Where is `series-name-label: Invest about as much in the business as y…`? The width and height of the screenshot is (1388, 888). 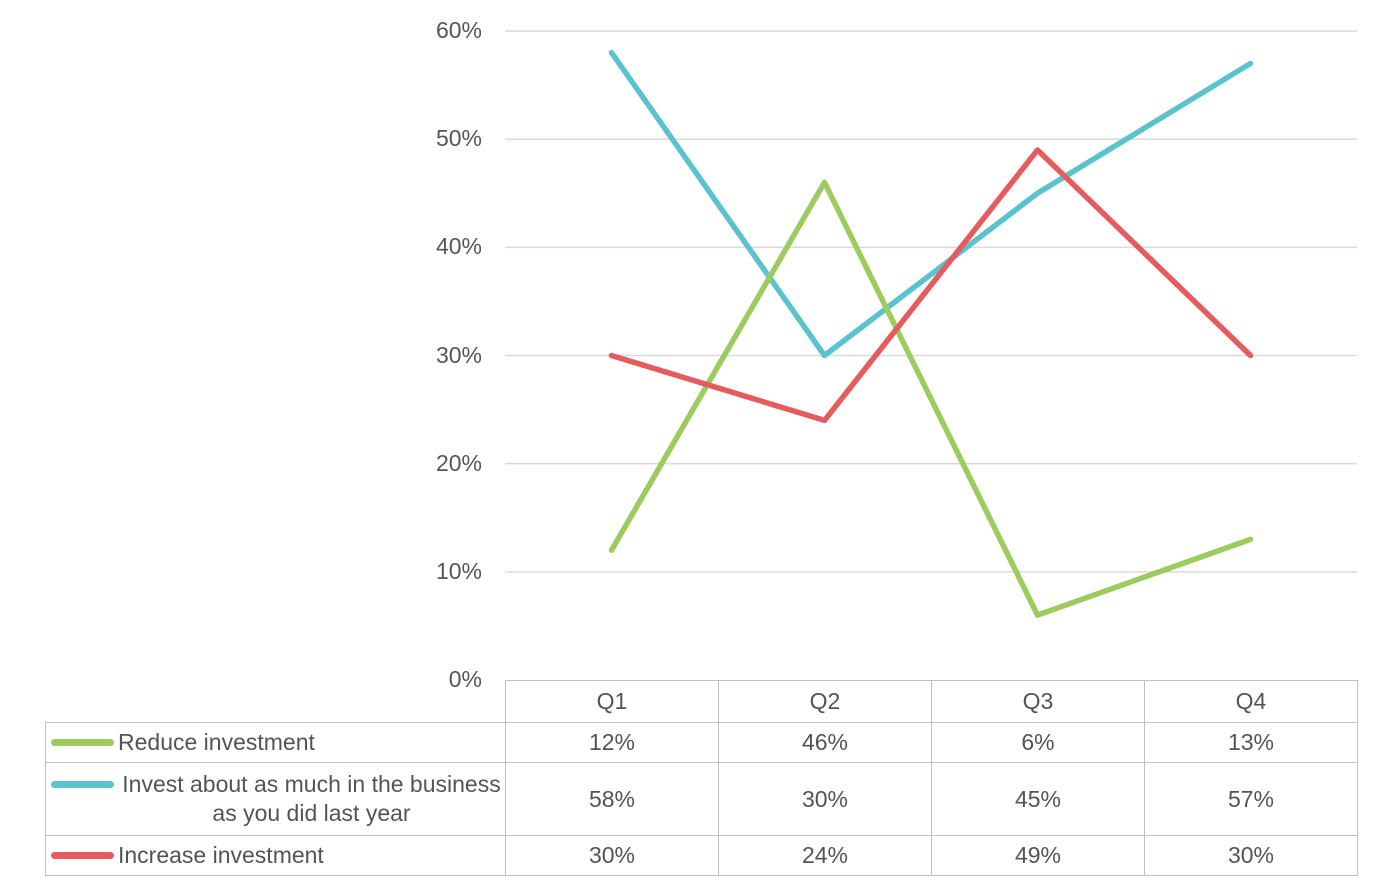
series-name-label: Invest about as much in the business as y… is located at coordinates (311, 798).